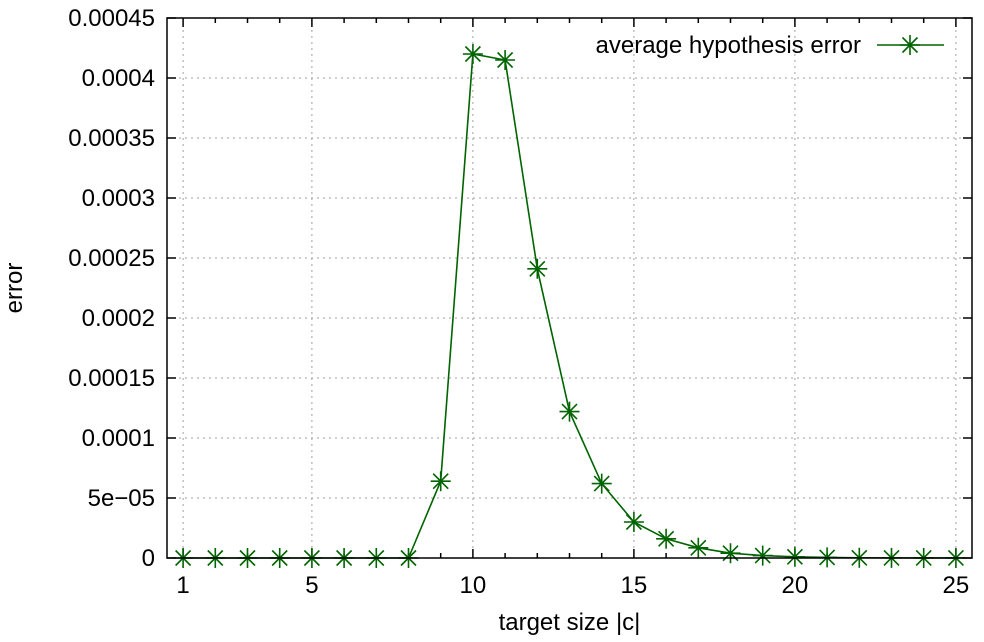 This screenshot has width=984, height=642. What do you see at coordinates (182, 585) in the screenshot?
I see `x-tick-label: 1` at bounding box center [182, 585].